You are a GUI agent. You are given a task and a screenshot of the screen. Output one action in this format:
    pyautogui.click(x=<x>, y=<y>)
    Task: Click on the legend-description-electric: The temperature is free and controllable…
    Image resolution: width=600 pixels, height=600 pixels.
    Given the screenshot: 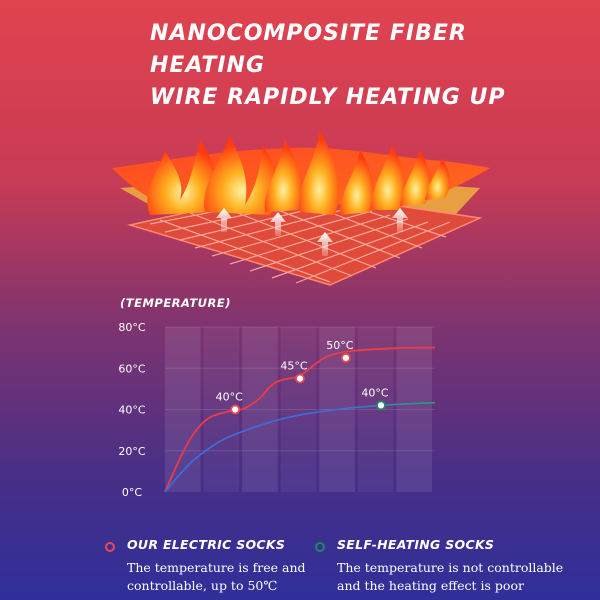 What is the action you would take?
    pyautogui.click(x=216, y=576)
    